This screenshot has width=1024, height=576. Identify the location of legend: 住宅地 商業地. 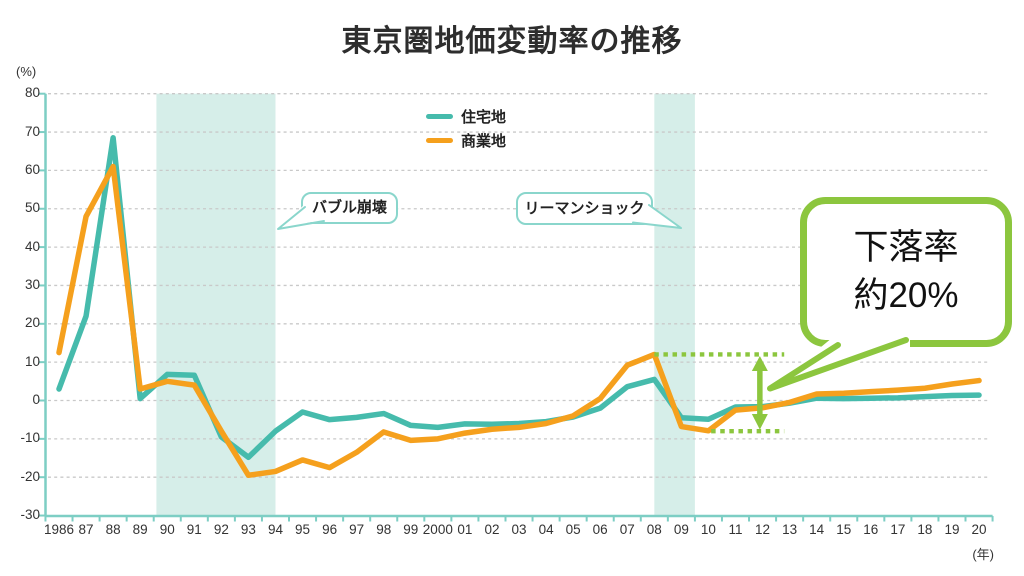
(466, 129).